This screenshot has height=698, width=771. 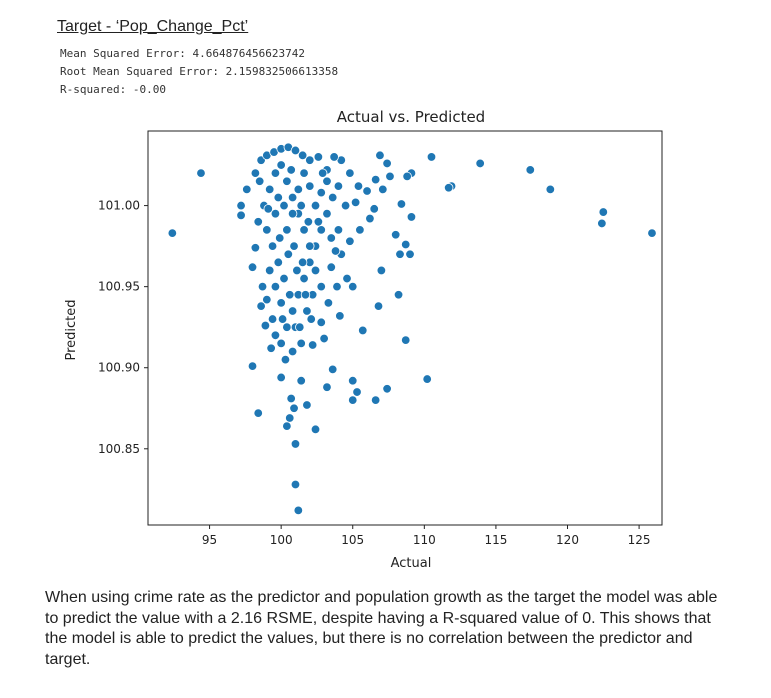 What do you see at coordinates (495, 540) in the screenshot?
I see `x-tick-label: 115` at bounding box center [495, 540].